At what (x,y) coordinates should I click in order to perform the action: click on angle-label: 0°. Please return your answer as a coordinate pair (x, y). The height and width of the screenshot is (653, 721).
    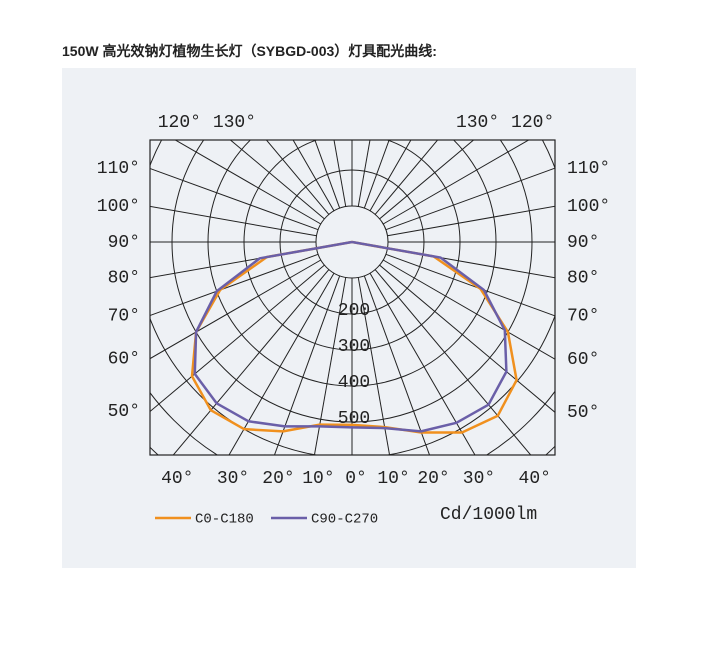
    Looking at the image, I should click on (356, 479).